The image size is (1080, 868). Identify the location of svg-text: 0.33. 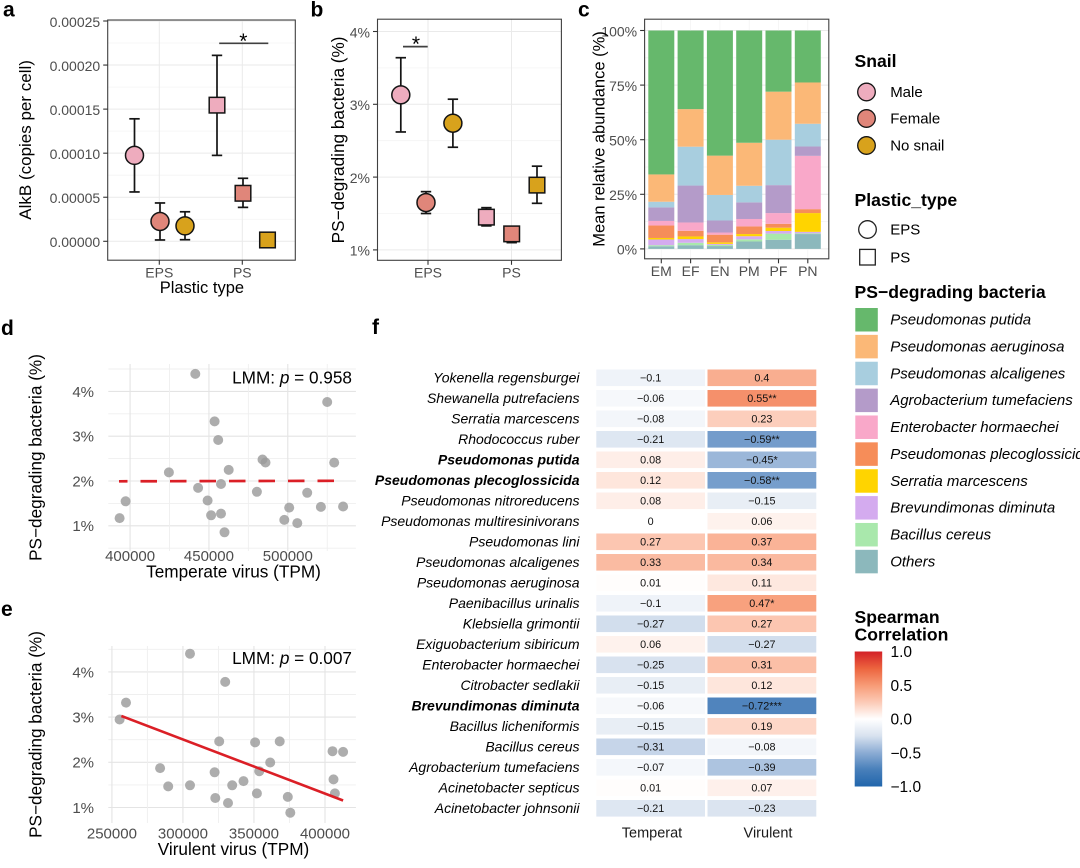
(650, 563).